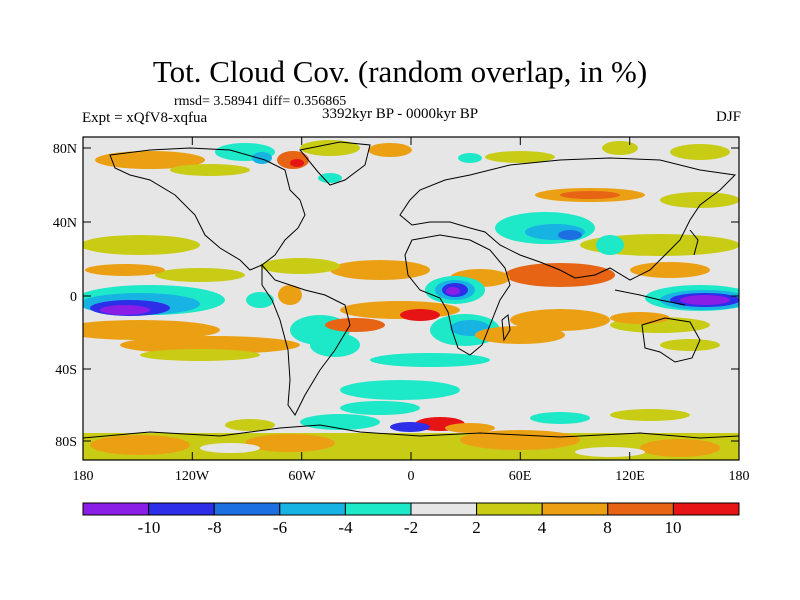 The image size is (800, 600). Describe the element at coordinates (335, 163) in the screenshot. I see `coastline-greenland` at that location.